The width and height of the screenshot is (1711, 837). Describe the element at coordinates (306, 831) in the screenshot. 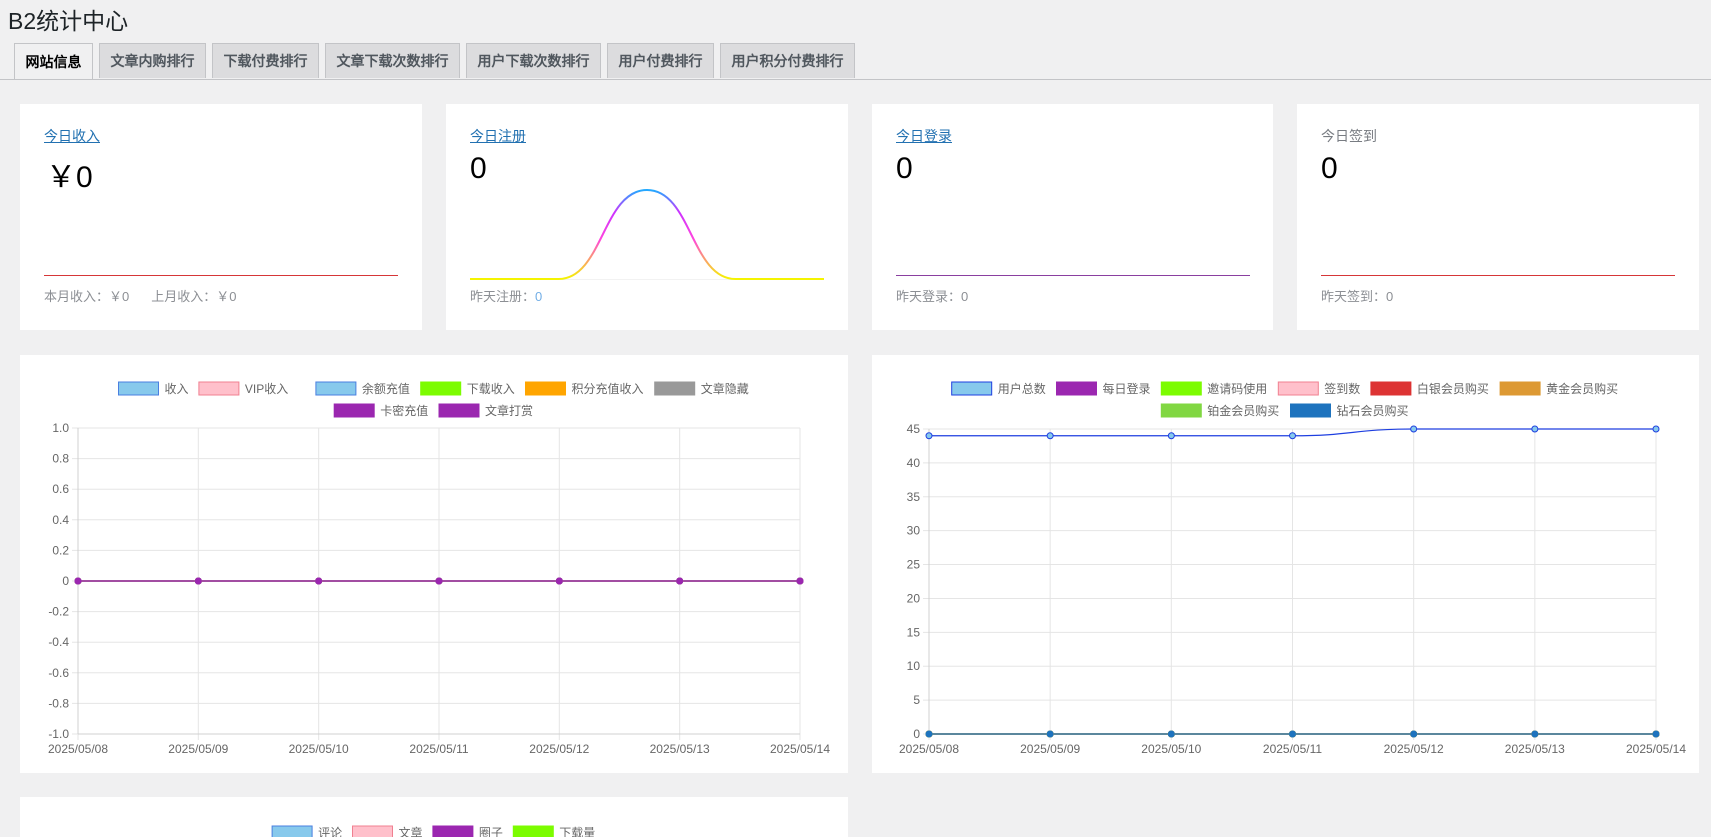

I see `legend-item: 评论` at that location.